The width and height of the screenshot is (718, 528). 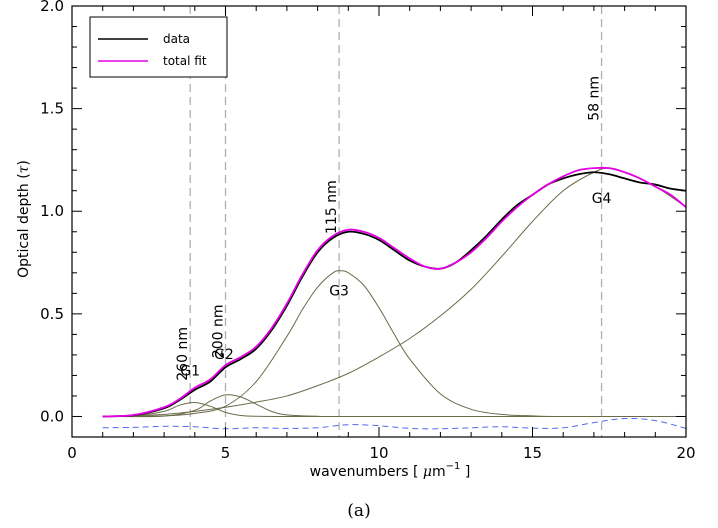 What do you see at coordinates (176, 39) in the screenshot?
I see `legend-label-data: data` at bounding box center [176, 39].